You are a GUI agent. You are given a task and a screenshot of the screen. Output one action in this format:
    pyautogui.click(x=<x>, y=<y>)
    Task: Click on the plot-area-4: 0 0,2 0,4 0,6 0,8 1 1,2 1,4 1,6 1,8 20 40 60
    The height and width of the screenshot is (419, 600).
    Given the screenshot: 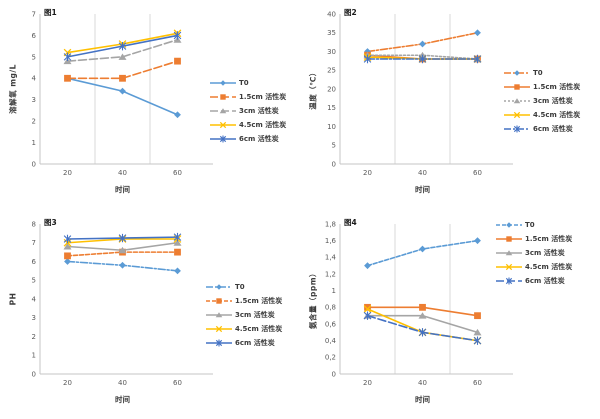 What is the action you would take?
    pyautogui.click(x=419, y=303)
    